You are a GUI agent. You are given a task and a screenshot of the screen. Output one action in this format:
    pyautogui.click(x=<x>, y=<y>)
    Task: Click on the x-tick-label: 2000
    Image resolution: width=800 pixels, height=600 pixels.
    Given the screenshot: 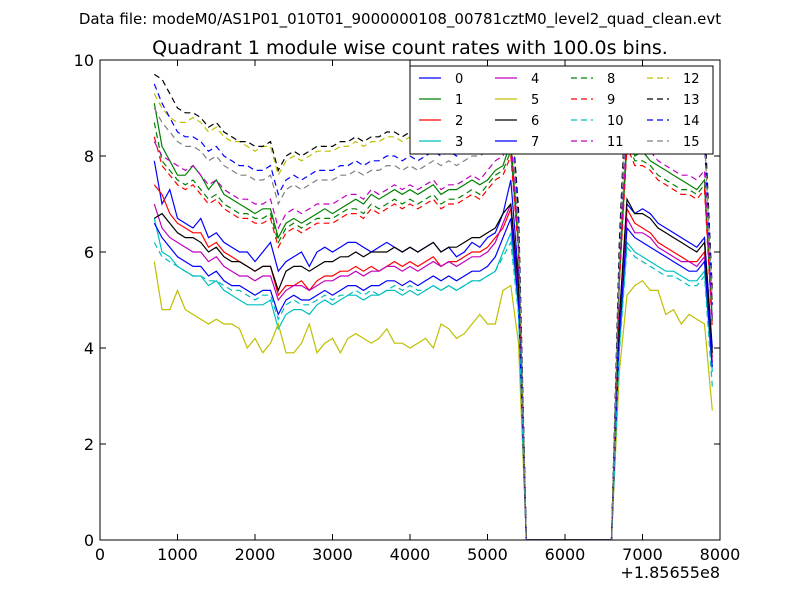 What is the action you would take?
    pyautogui.click(x=255, y=554)
    